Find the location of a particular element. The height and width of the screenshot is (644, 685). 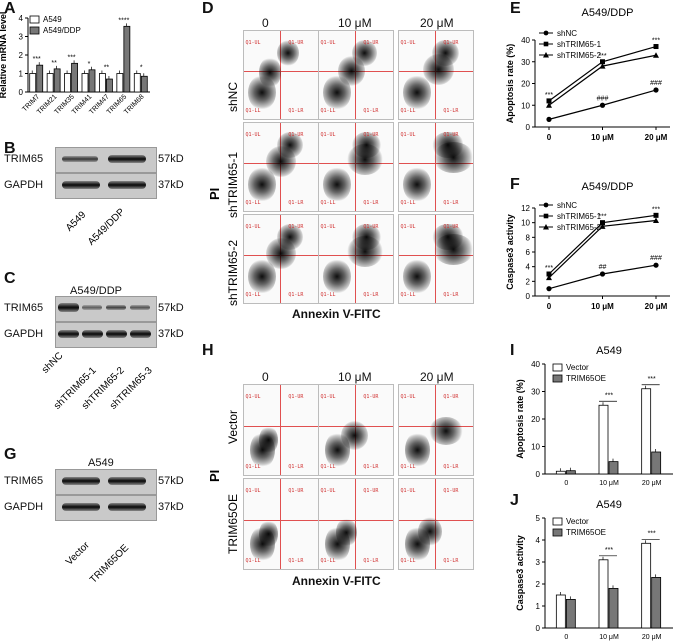

panel-label-c: C is located at coordinates (10, 278).